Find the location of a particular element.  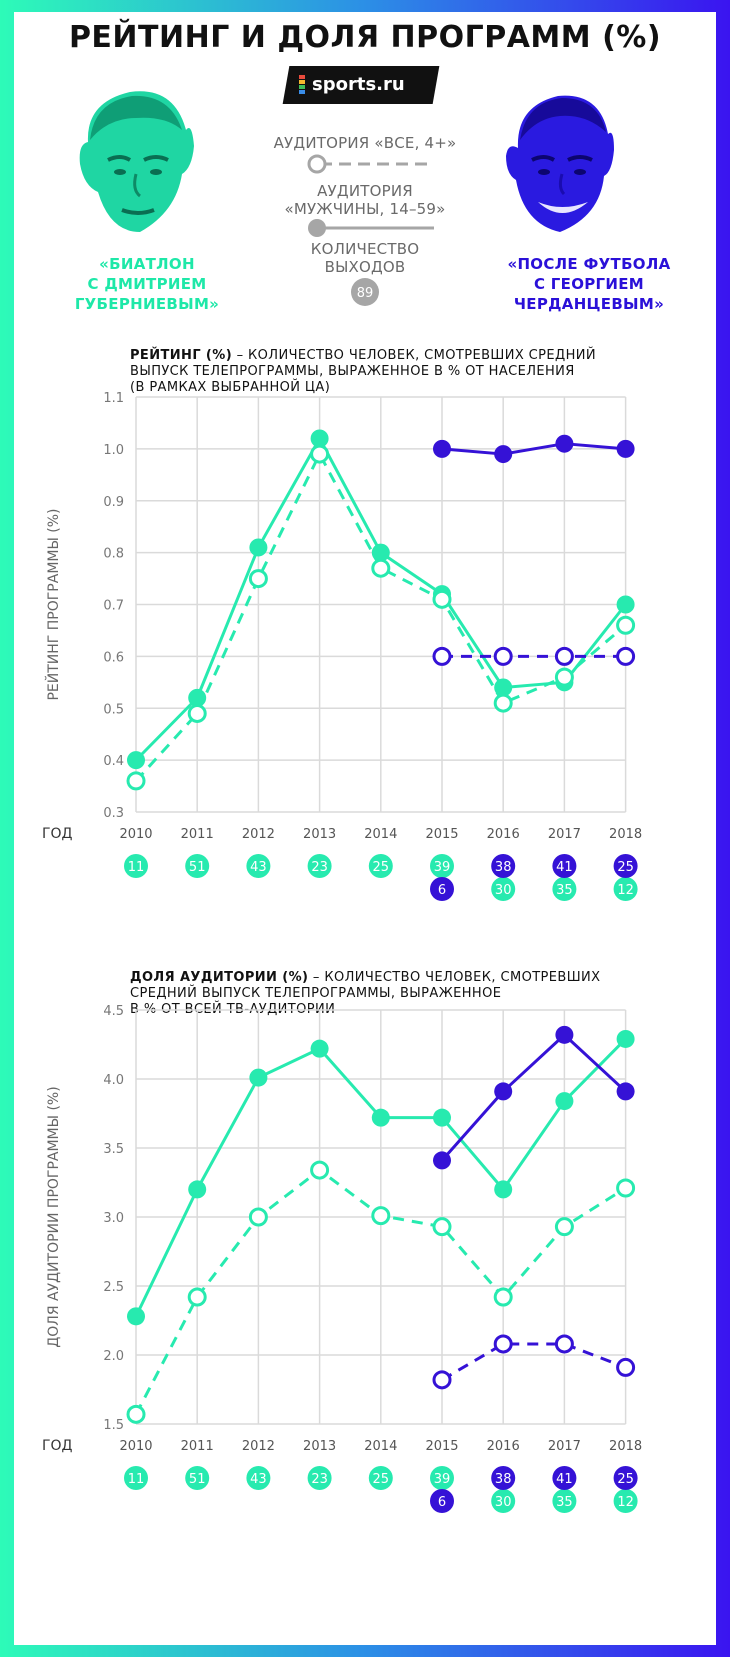

host-right-line: ЧЕРДАНЦЕВЫМ» is located at coordinates (589, 304).